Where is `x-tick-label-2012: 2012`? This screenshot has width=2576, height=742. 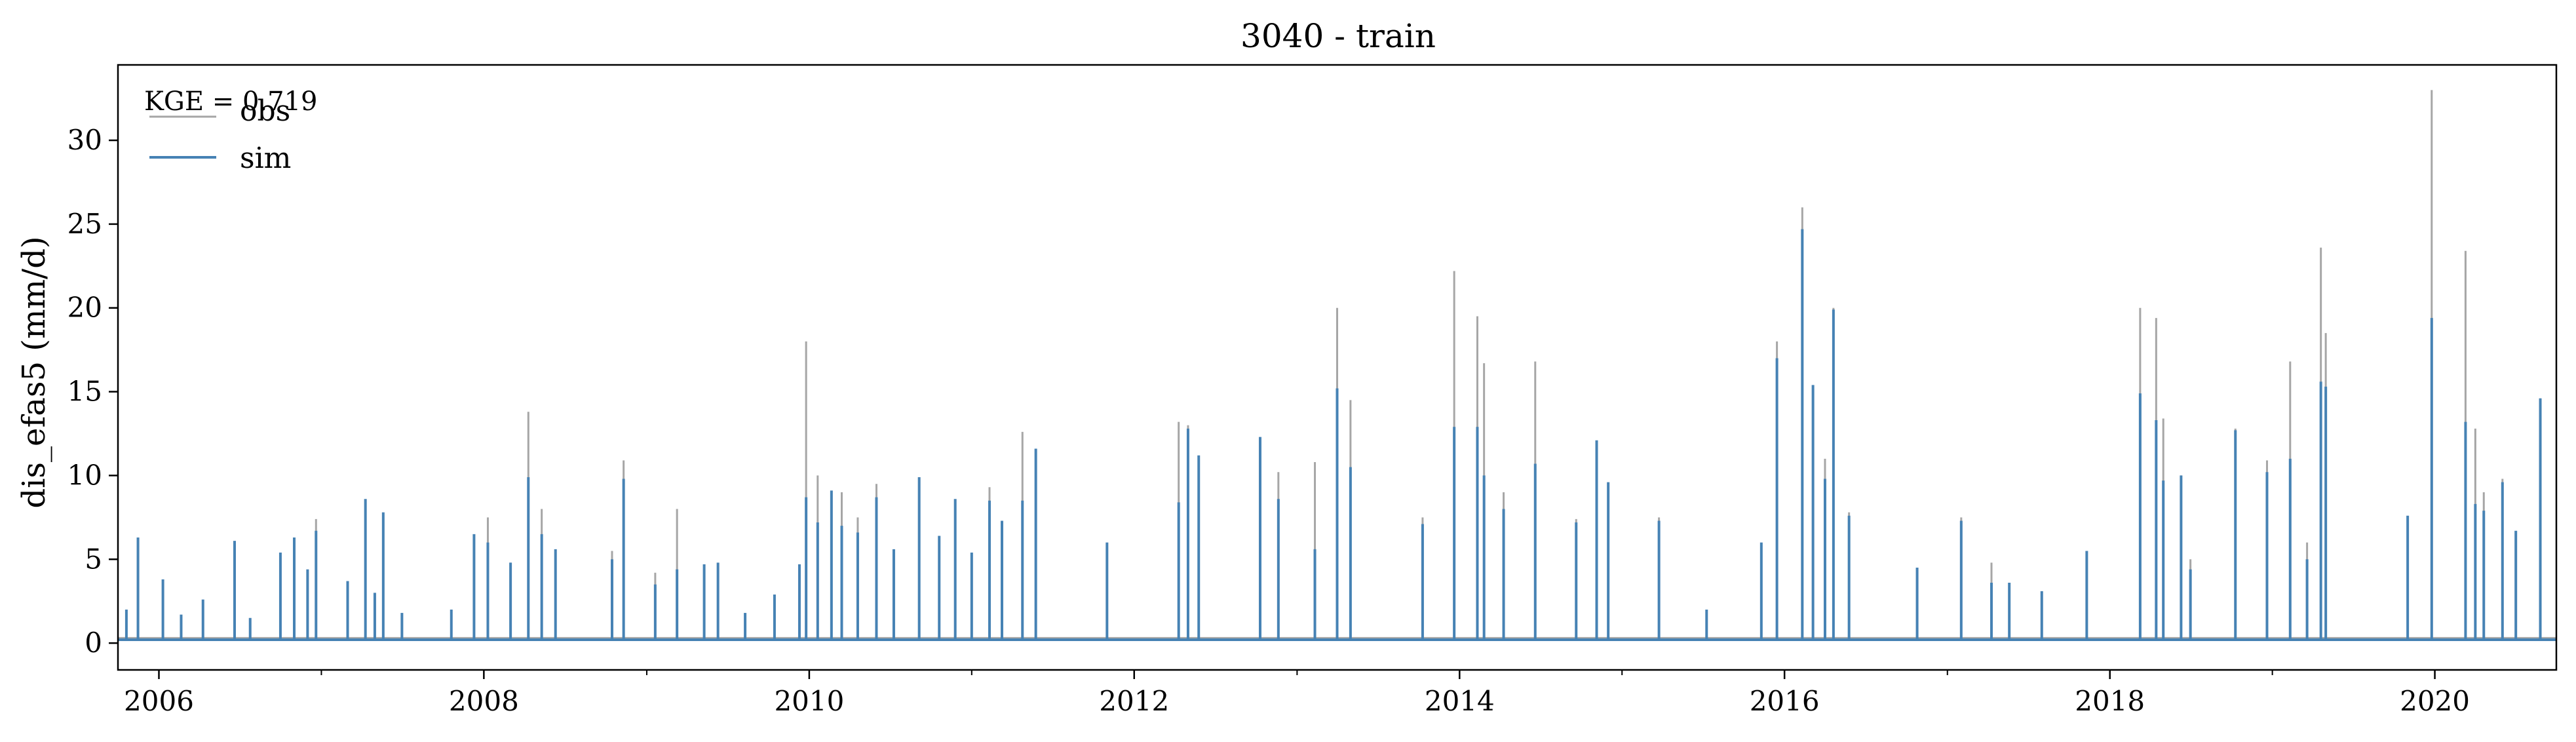 x-tick-label-2012: 2012 is located at coordinates (1134, 701).